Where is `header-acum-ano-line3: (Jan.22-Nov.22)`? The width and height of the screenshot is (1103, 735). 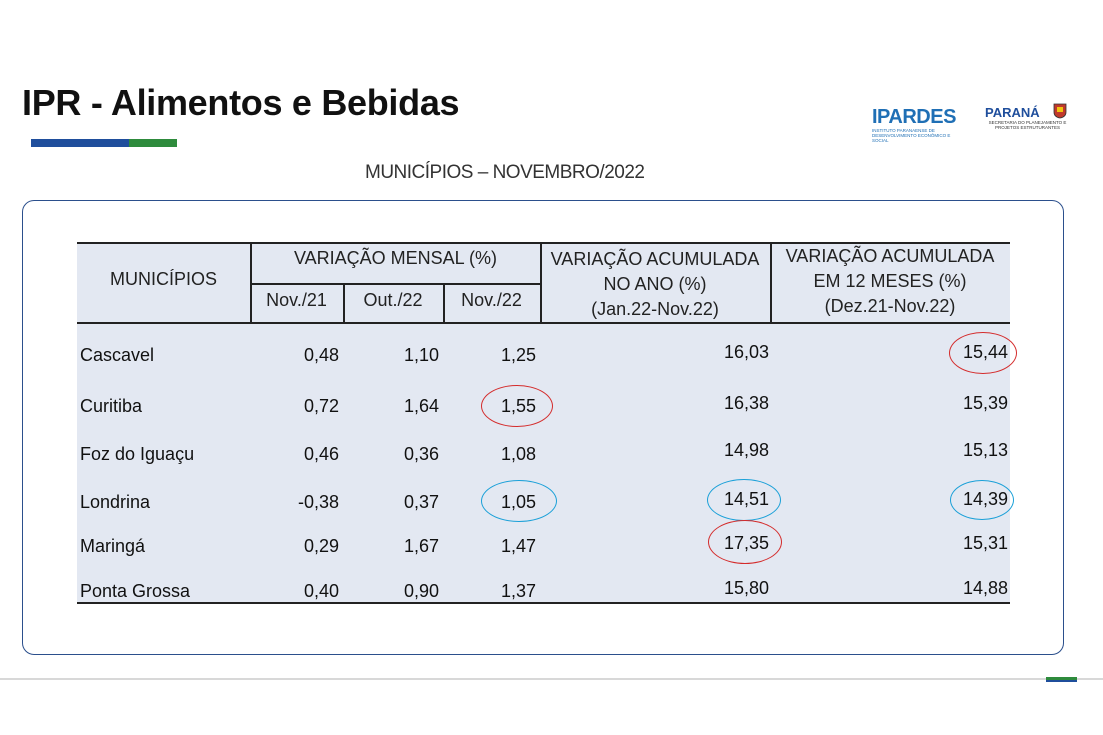 header-acum-ano-line3: (Jan.22-Nov.22) is located at coordinates (655, 309).